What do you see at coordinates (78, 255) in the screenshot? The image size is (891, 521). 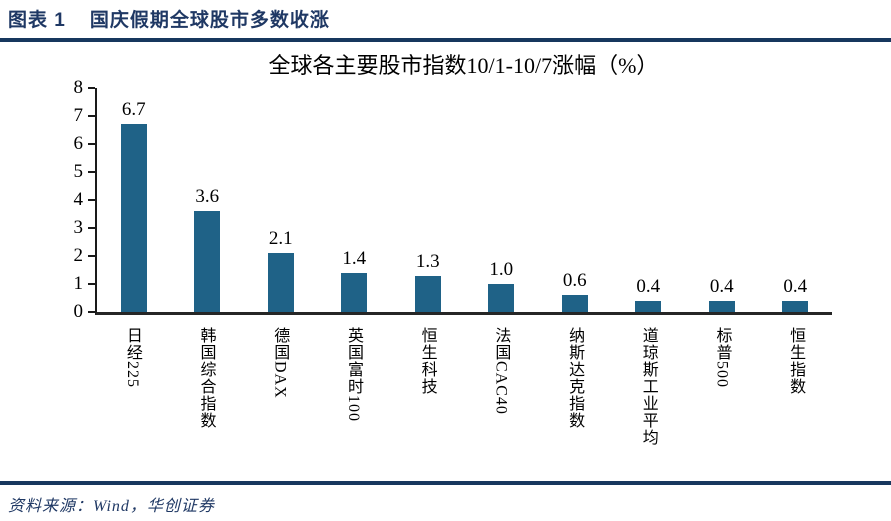 I see `y-tick-label: 2` at bounding box center [78, 255].